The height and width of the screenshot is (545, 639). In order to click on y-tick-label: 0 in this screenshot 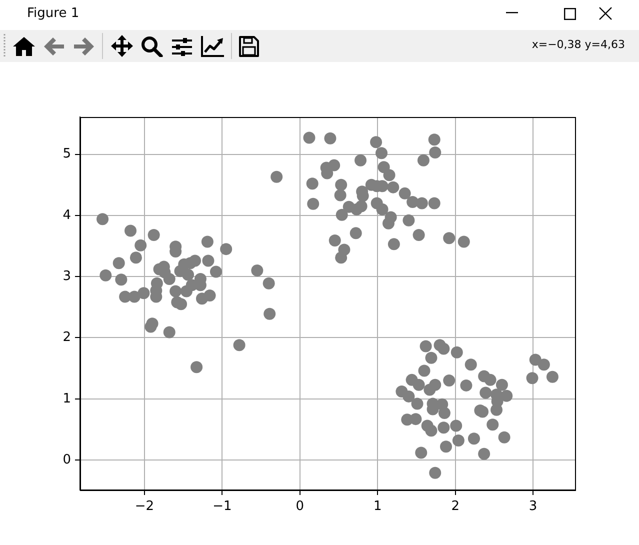, I will do `click(66, 460)`.